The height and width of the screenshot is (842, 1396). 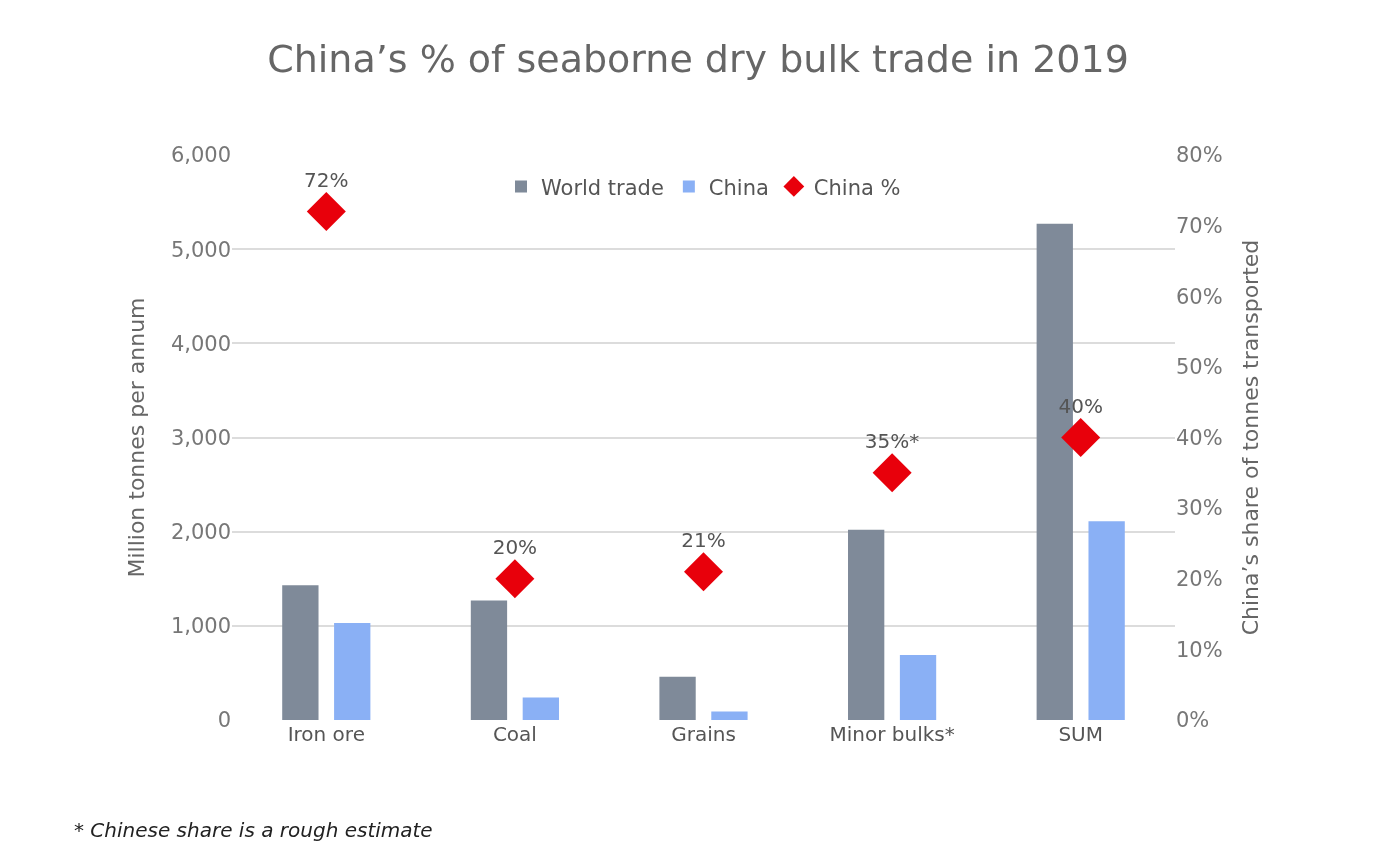 I want to click on y2-tick-label: 0%, so click(x=1193, y=720).